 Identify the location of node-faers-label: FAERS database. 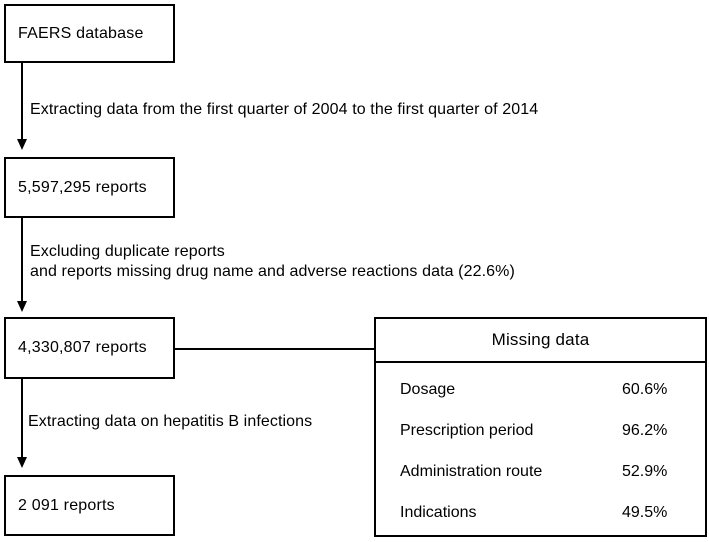
(81, 33).